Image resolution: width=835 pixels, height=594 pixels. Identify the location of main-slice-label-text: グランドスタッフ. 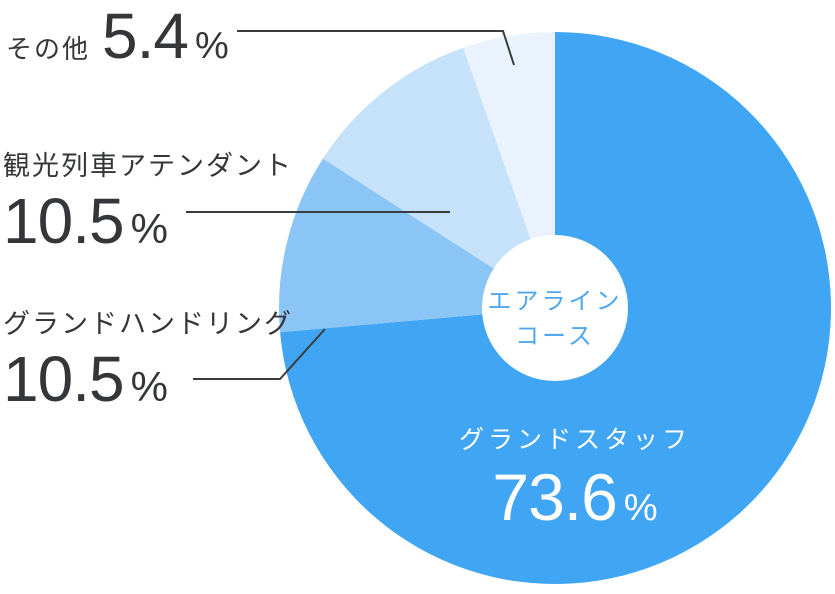
(574, 439).